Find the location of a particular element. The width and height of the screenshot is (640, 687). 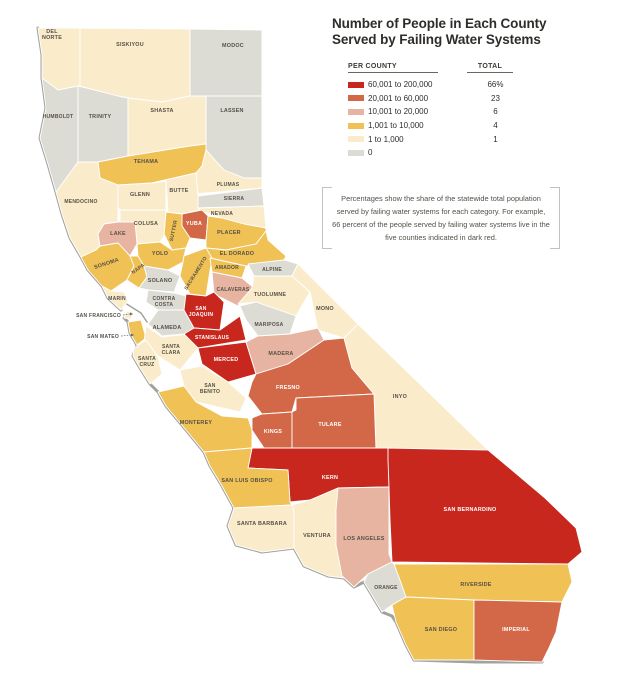

county-label-mendocino: MENDOCINO is located at coordinates (80, 202).